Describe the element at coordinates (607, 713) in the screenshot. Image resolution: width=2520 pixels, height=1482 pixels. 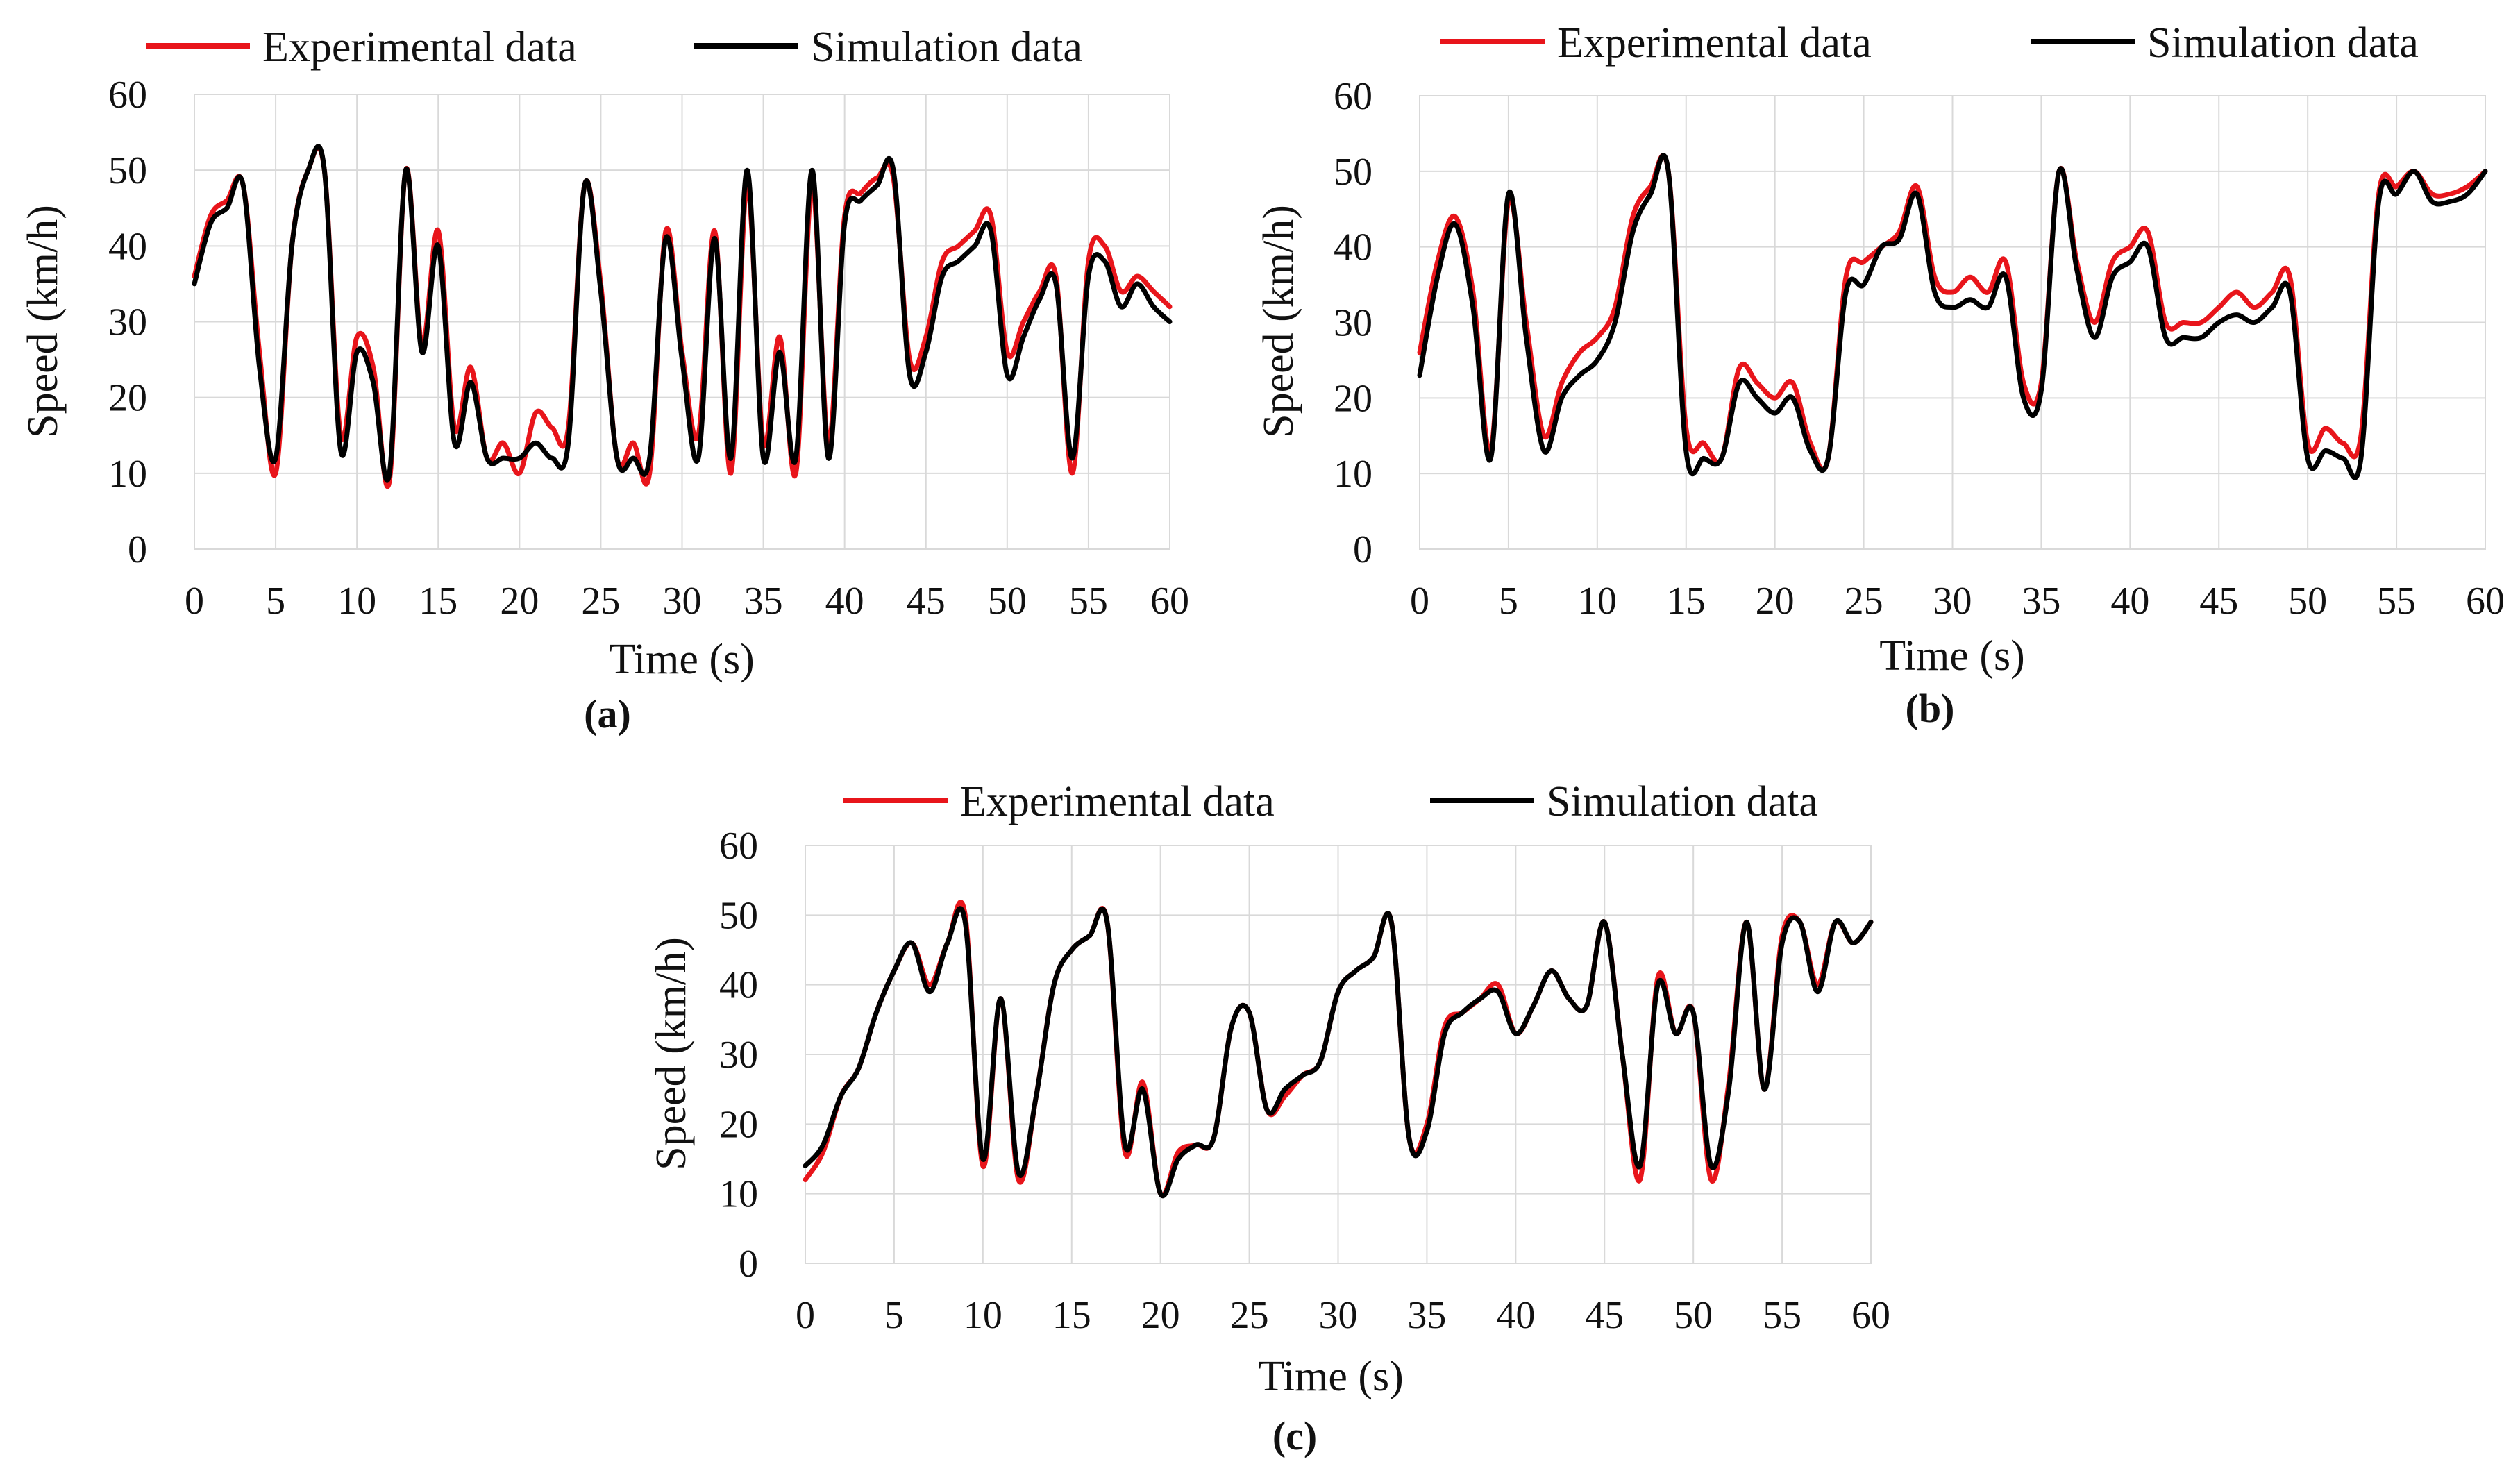
I see `panel-label: (a)` at that location.